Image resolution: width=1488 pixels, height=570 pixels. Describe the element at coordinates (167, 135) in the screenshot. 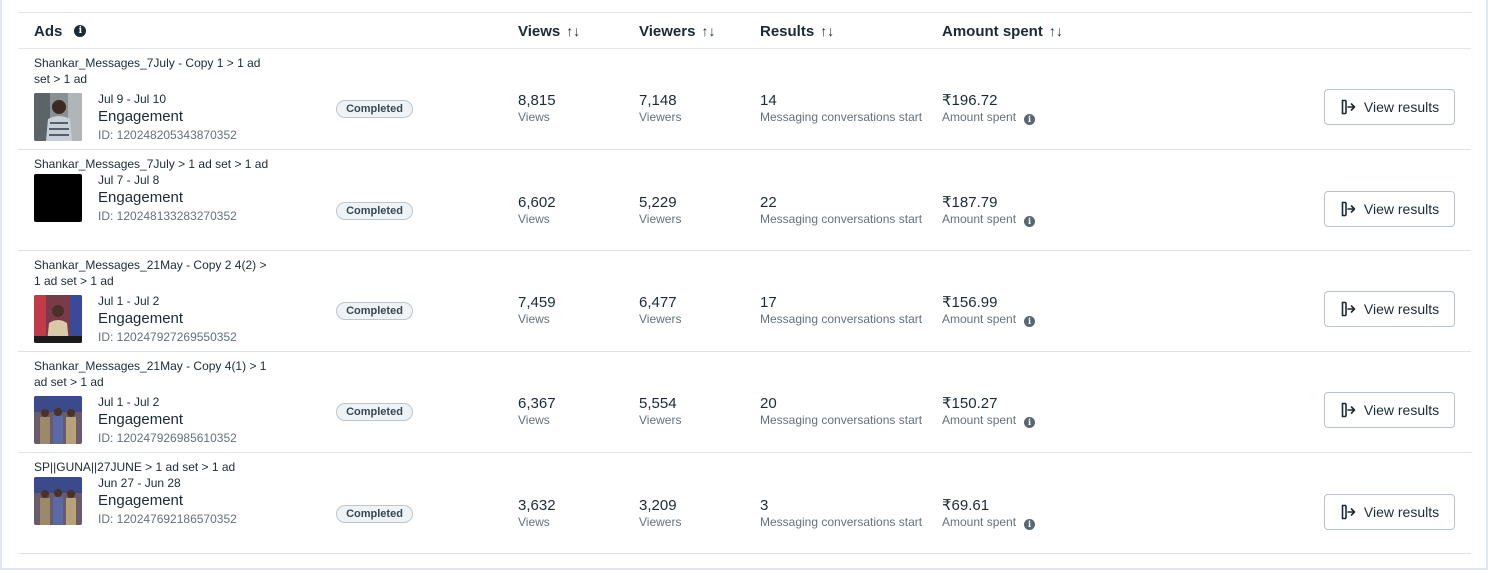

I see `ad-id: ID: 120248205343870352` at that location.